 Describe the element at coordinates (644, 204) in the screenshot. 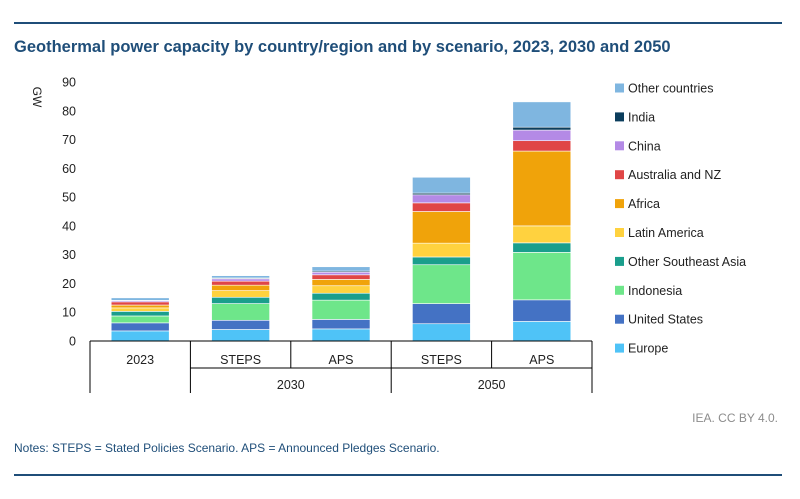

I see `legend-label: Africa` at that location.